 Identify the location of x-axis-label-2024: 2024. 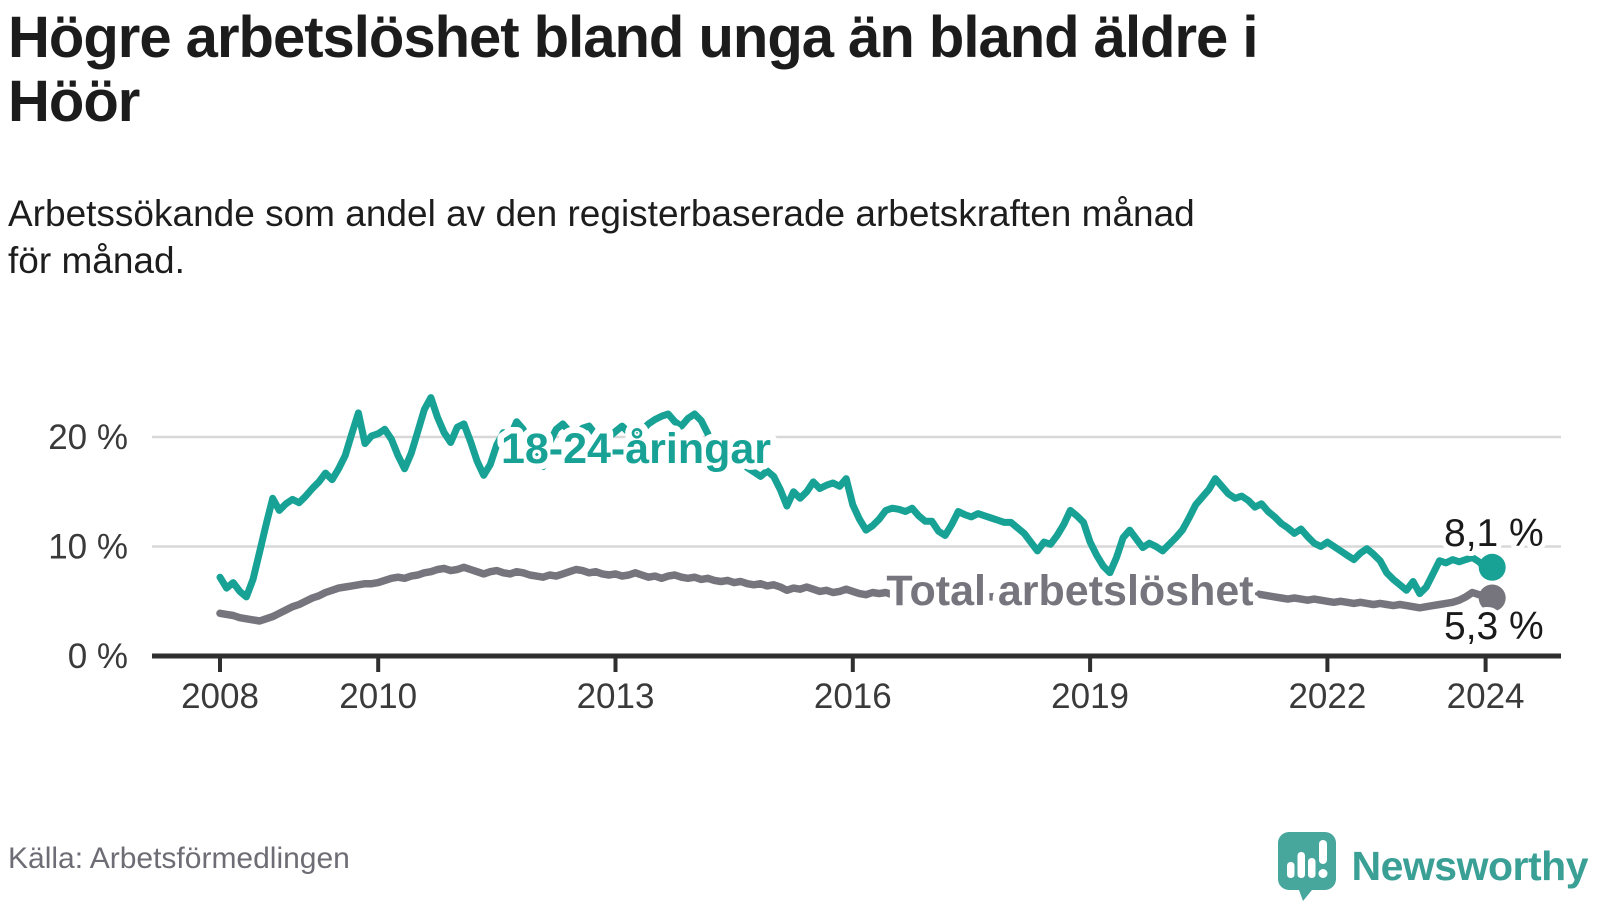
(1486, 696).